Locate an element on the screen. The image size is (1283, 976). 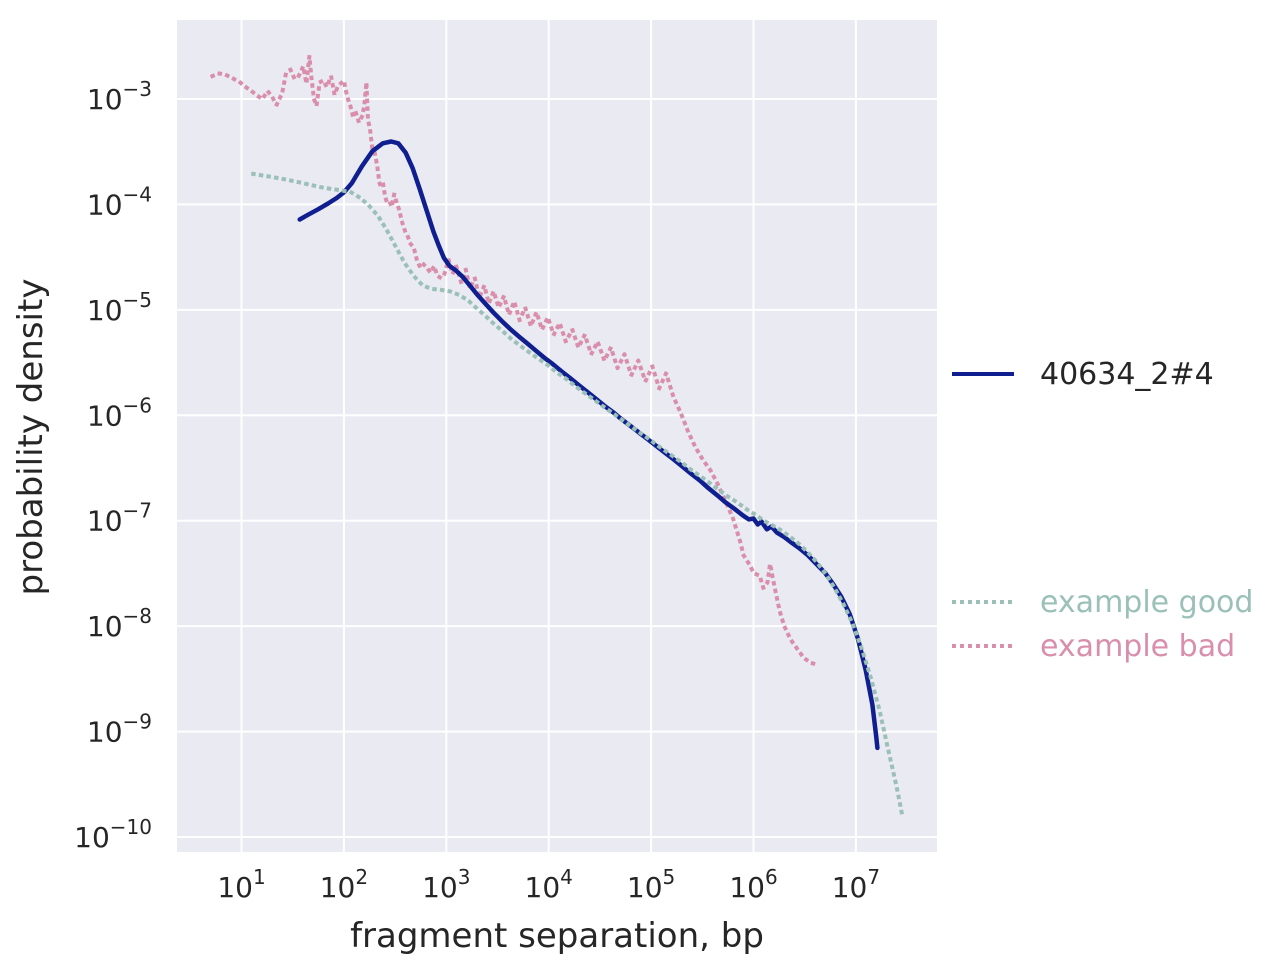
x-axis-label: fragment separation, bp is located at coordinates (557, 936).